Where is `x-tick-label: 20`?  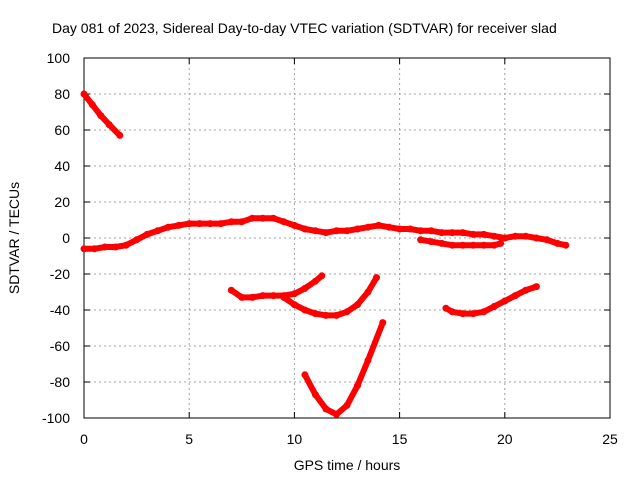 x-tick-label: 20 is located at coordinates (505, 439).